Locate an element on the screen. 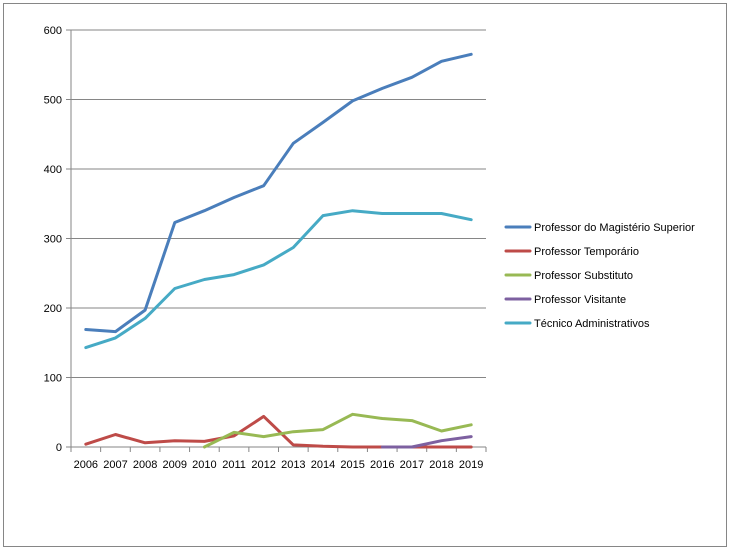 Image resolution: width=734 pixels, height=551 pixels. x-tick-label-2014: 2014 is located at coordinates (323, 465).